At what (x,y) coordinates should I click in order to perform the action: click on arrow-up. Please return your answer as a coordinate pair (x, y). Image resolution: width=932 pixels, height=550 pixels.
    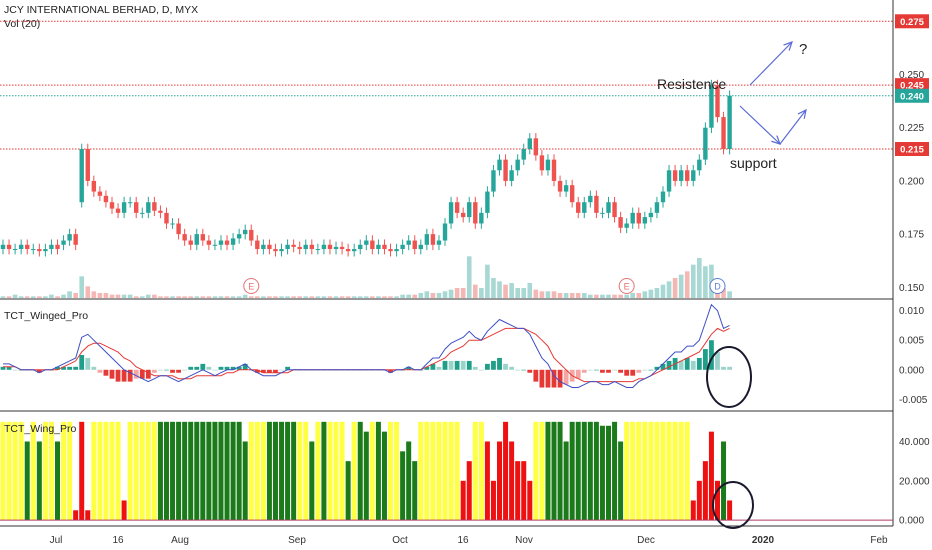
    Looking at the image, I should click on (771, 63).